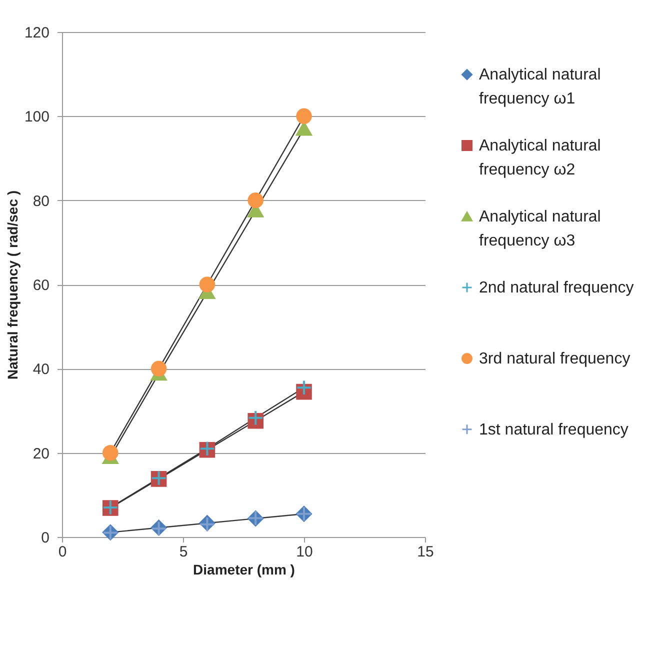 The width and height of the screenshot is (669, 666). What do you see at coordinates (41, 369) in the screenshot?
I see `y-tick-label: 40` at bounding box center [41, 369].